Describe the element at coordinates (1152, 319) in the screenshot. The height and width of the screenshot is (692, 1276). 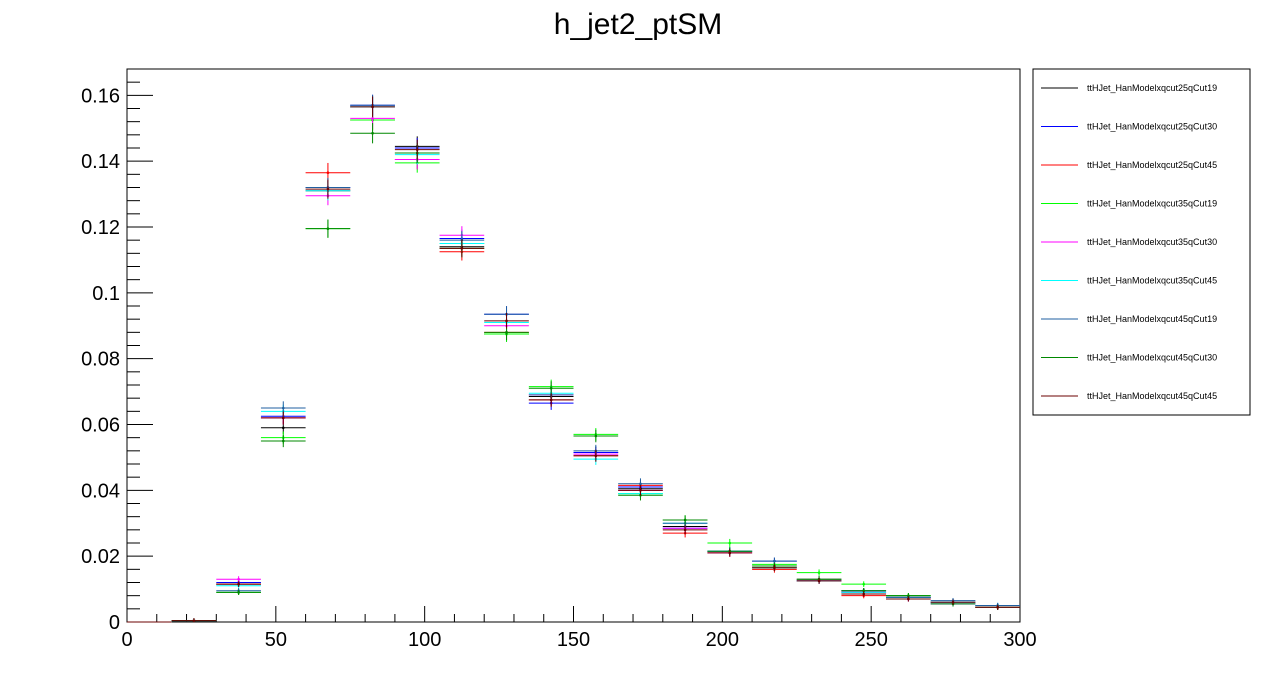
I see `legend-label: ttHJet_HanModelxqcut45qCut19` at that location.